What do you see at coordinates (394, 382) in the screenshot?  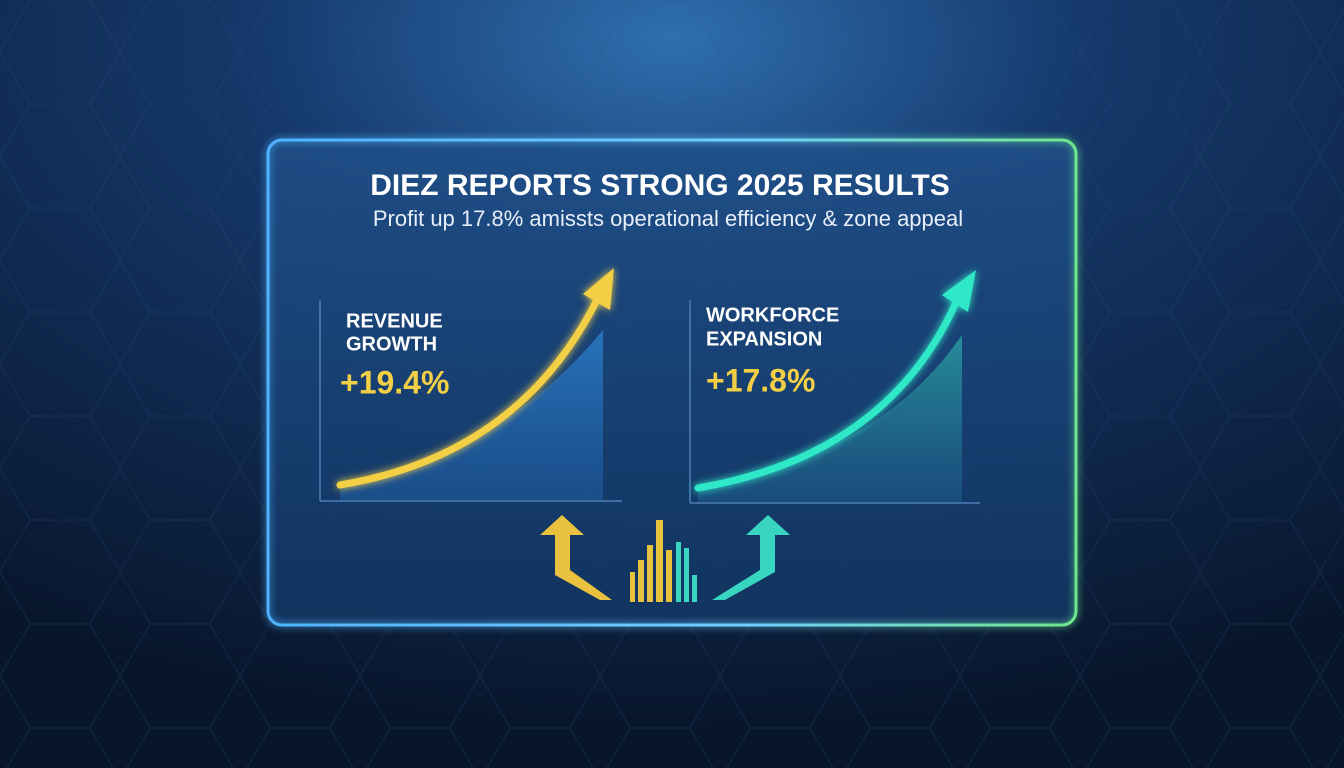 I see `panel-value: +19.4%` at bounding box center [394, 382].